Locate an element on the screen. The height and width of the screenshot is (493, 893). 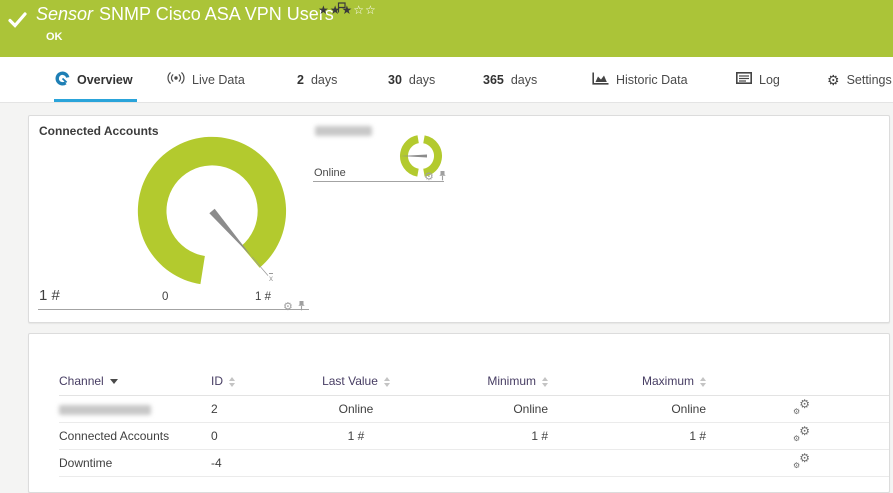
status-donut-gauge is located at coordinates (421, 156).